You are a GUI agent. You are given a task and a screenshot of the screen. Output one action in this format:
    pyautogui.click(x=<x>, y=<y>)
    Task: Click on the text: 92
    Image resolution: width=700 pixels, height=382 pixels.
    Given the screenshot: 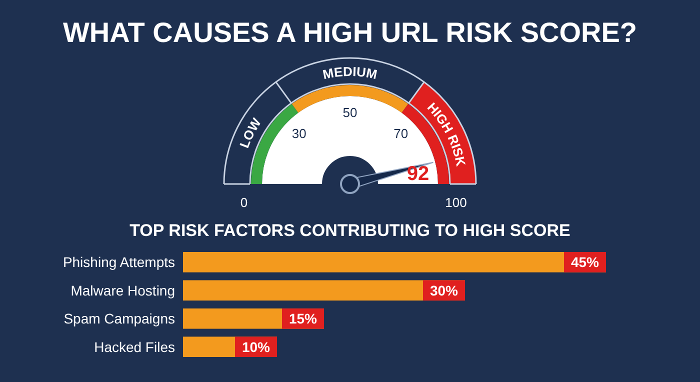 What is the action you would take?
    pyautogui.click(x=418, y=174)
    